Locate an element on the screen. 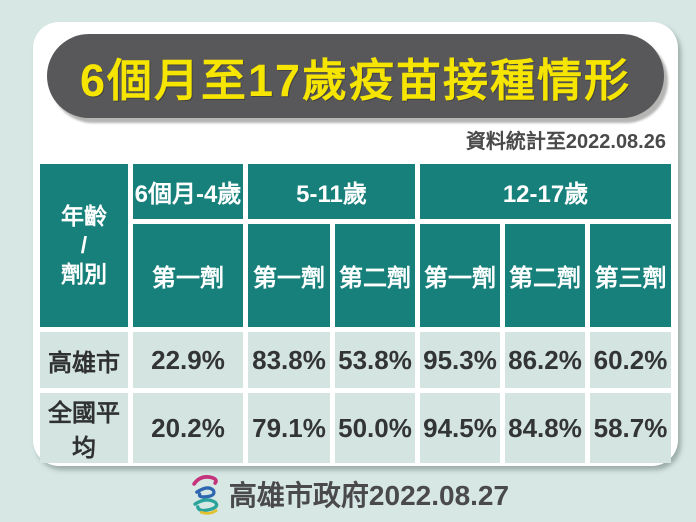  footer-text: 高雄市政府2022.08.27 is located at coordinates (369, 495).